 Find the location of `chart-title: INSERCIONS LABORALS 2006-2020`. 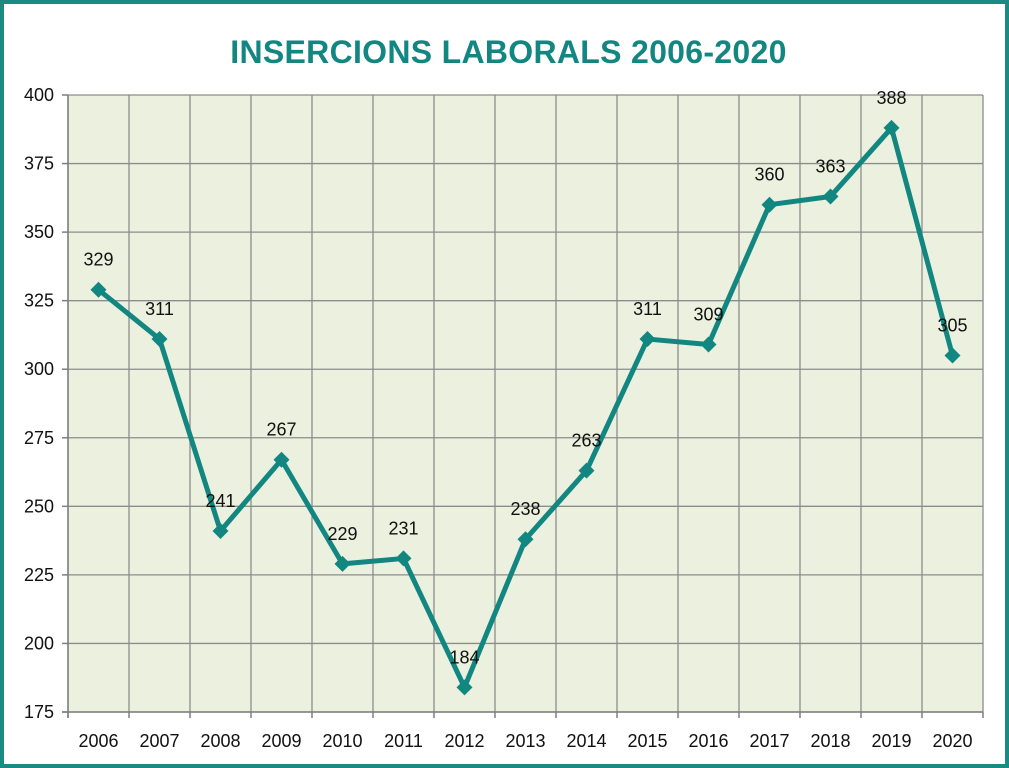

chart-title: INSERCIONS LABORALS 2006-2020 is located at coordinates (508, 52).